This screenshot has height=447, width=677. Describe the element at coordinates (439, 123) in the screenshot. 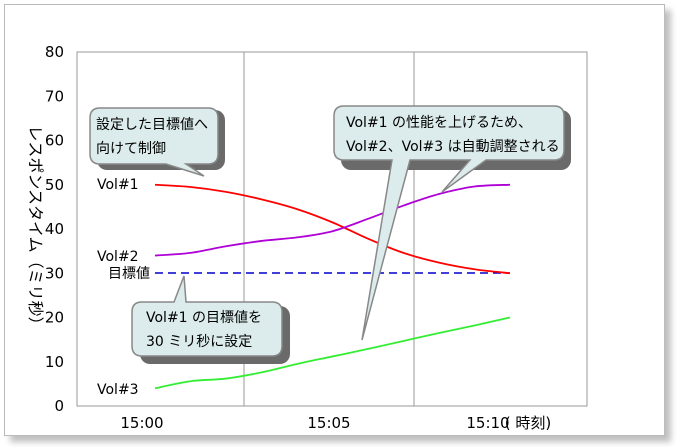

I see `callout-text: Vol#1 の性能を上げるため、` at that location.